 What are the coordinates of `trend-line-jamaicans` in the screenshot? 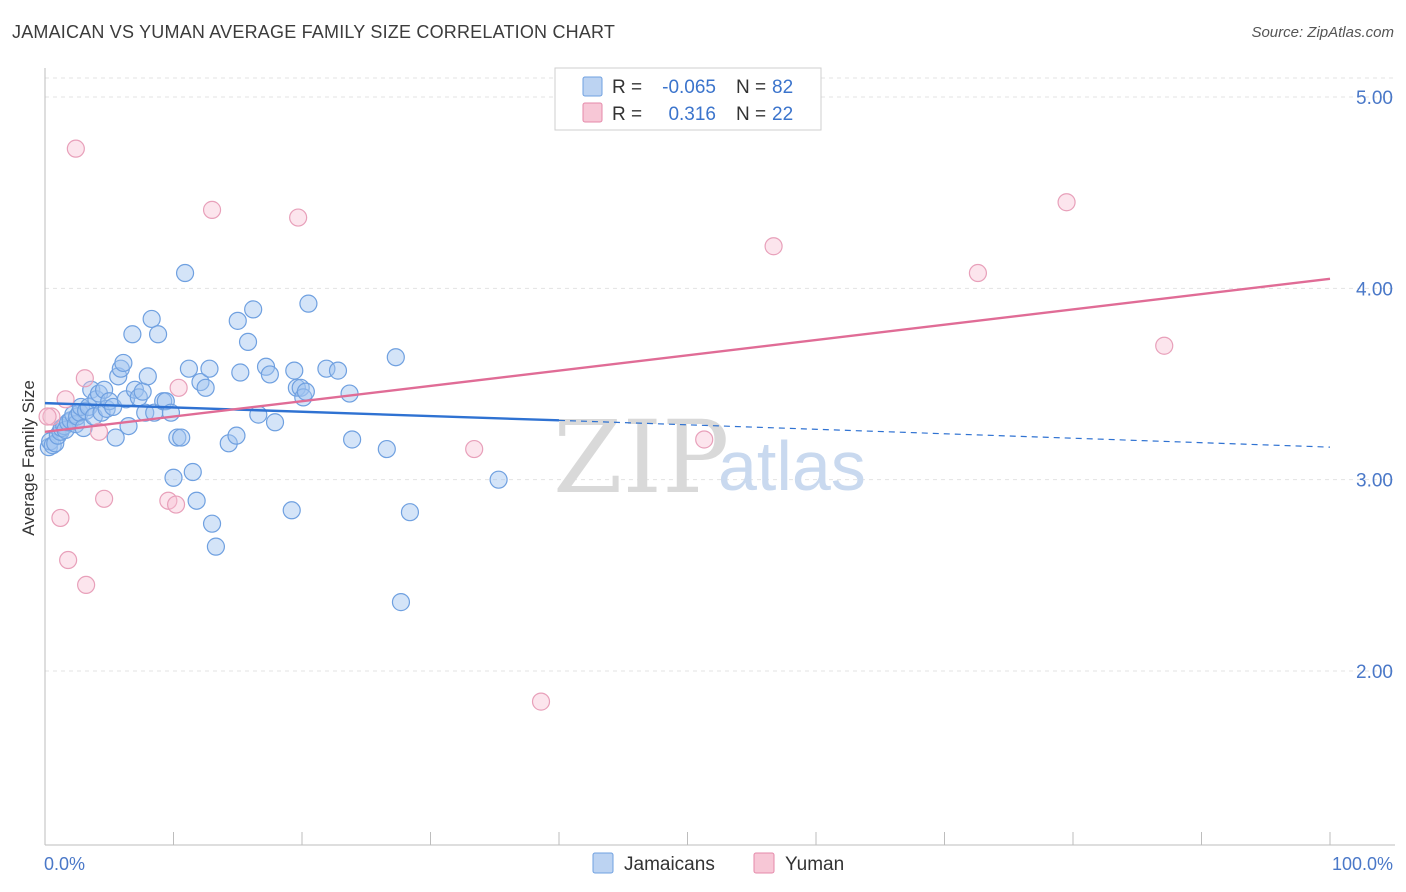 It's located at (302, 411).